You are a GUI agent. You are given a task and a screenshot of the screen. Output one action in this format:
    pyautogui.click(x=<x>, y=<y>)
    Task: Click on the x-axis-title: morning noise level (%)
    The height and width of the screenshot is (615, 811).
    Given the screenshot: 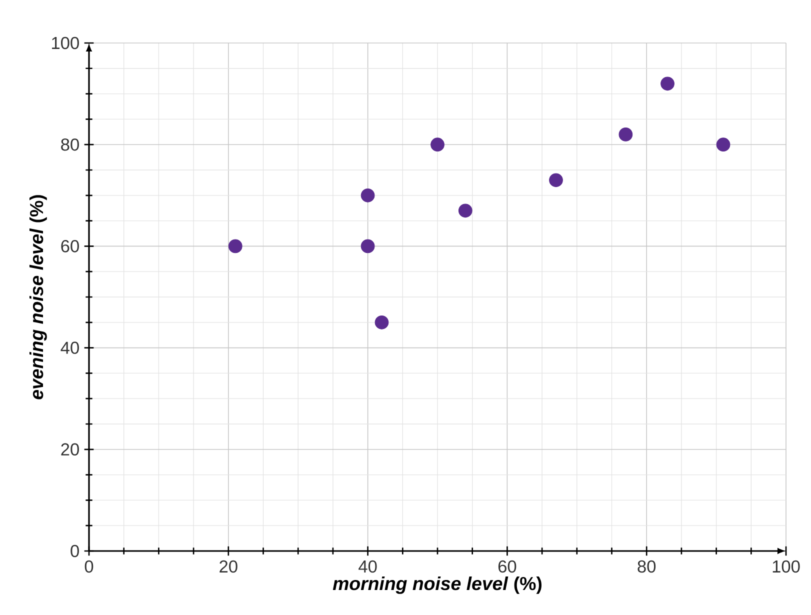 What is the action you would take?
    pyautogui.click(x=437, y=585)
    